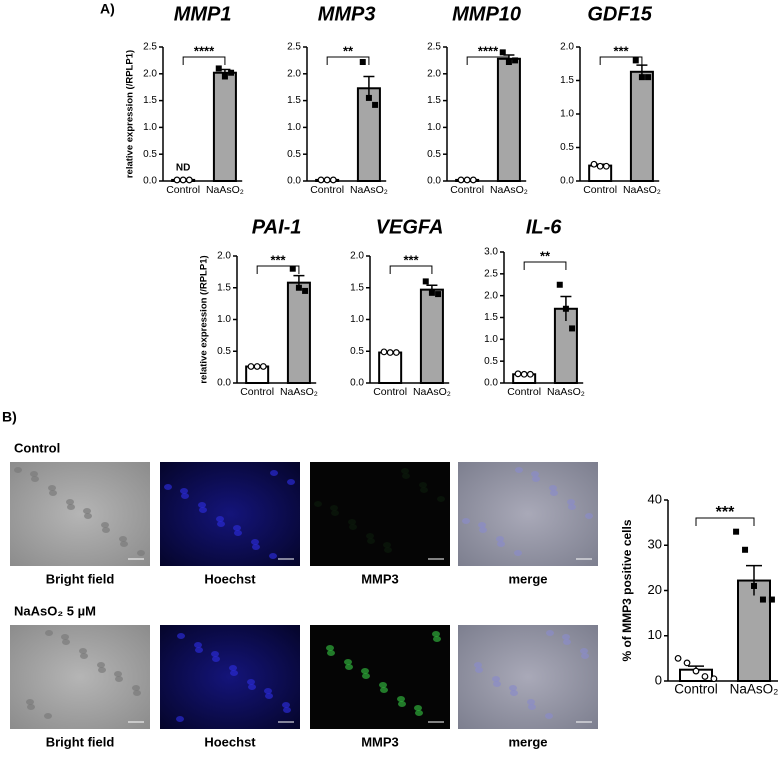  Describe the element at coordinates (107, 9) in the screenshot. I see `panel-label: A)` at that location.